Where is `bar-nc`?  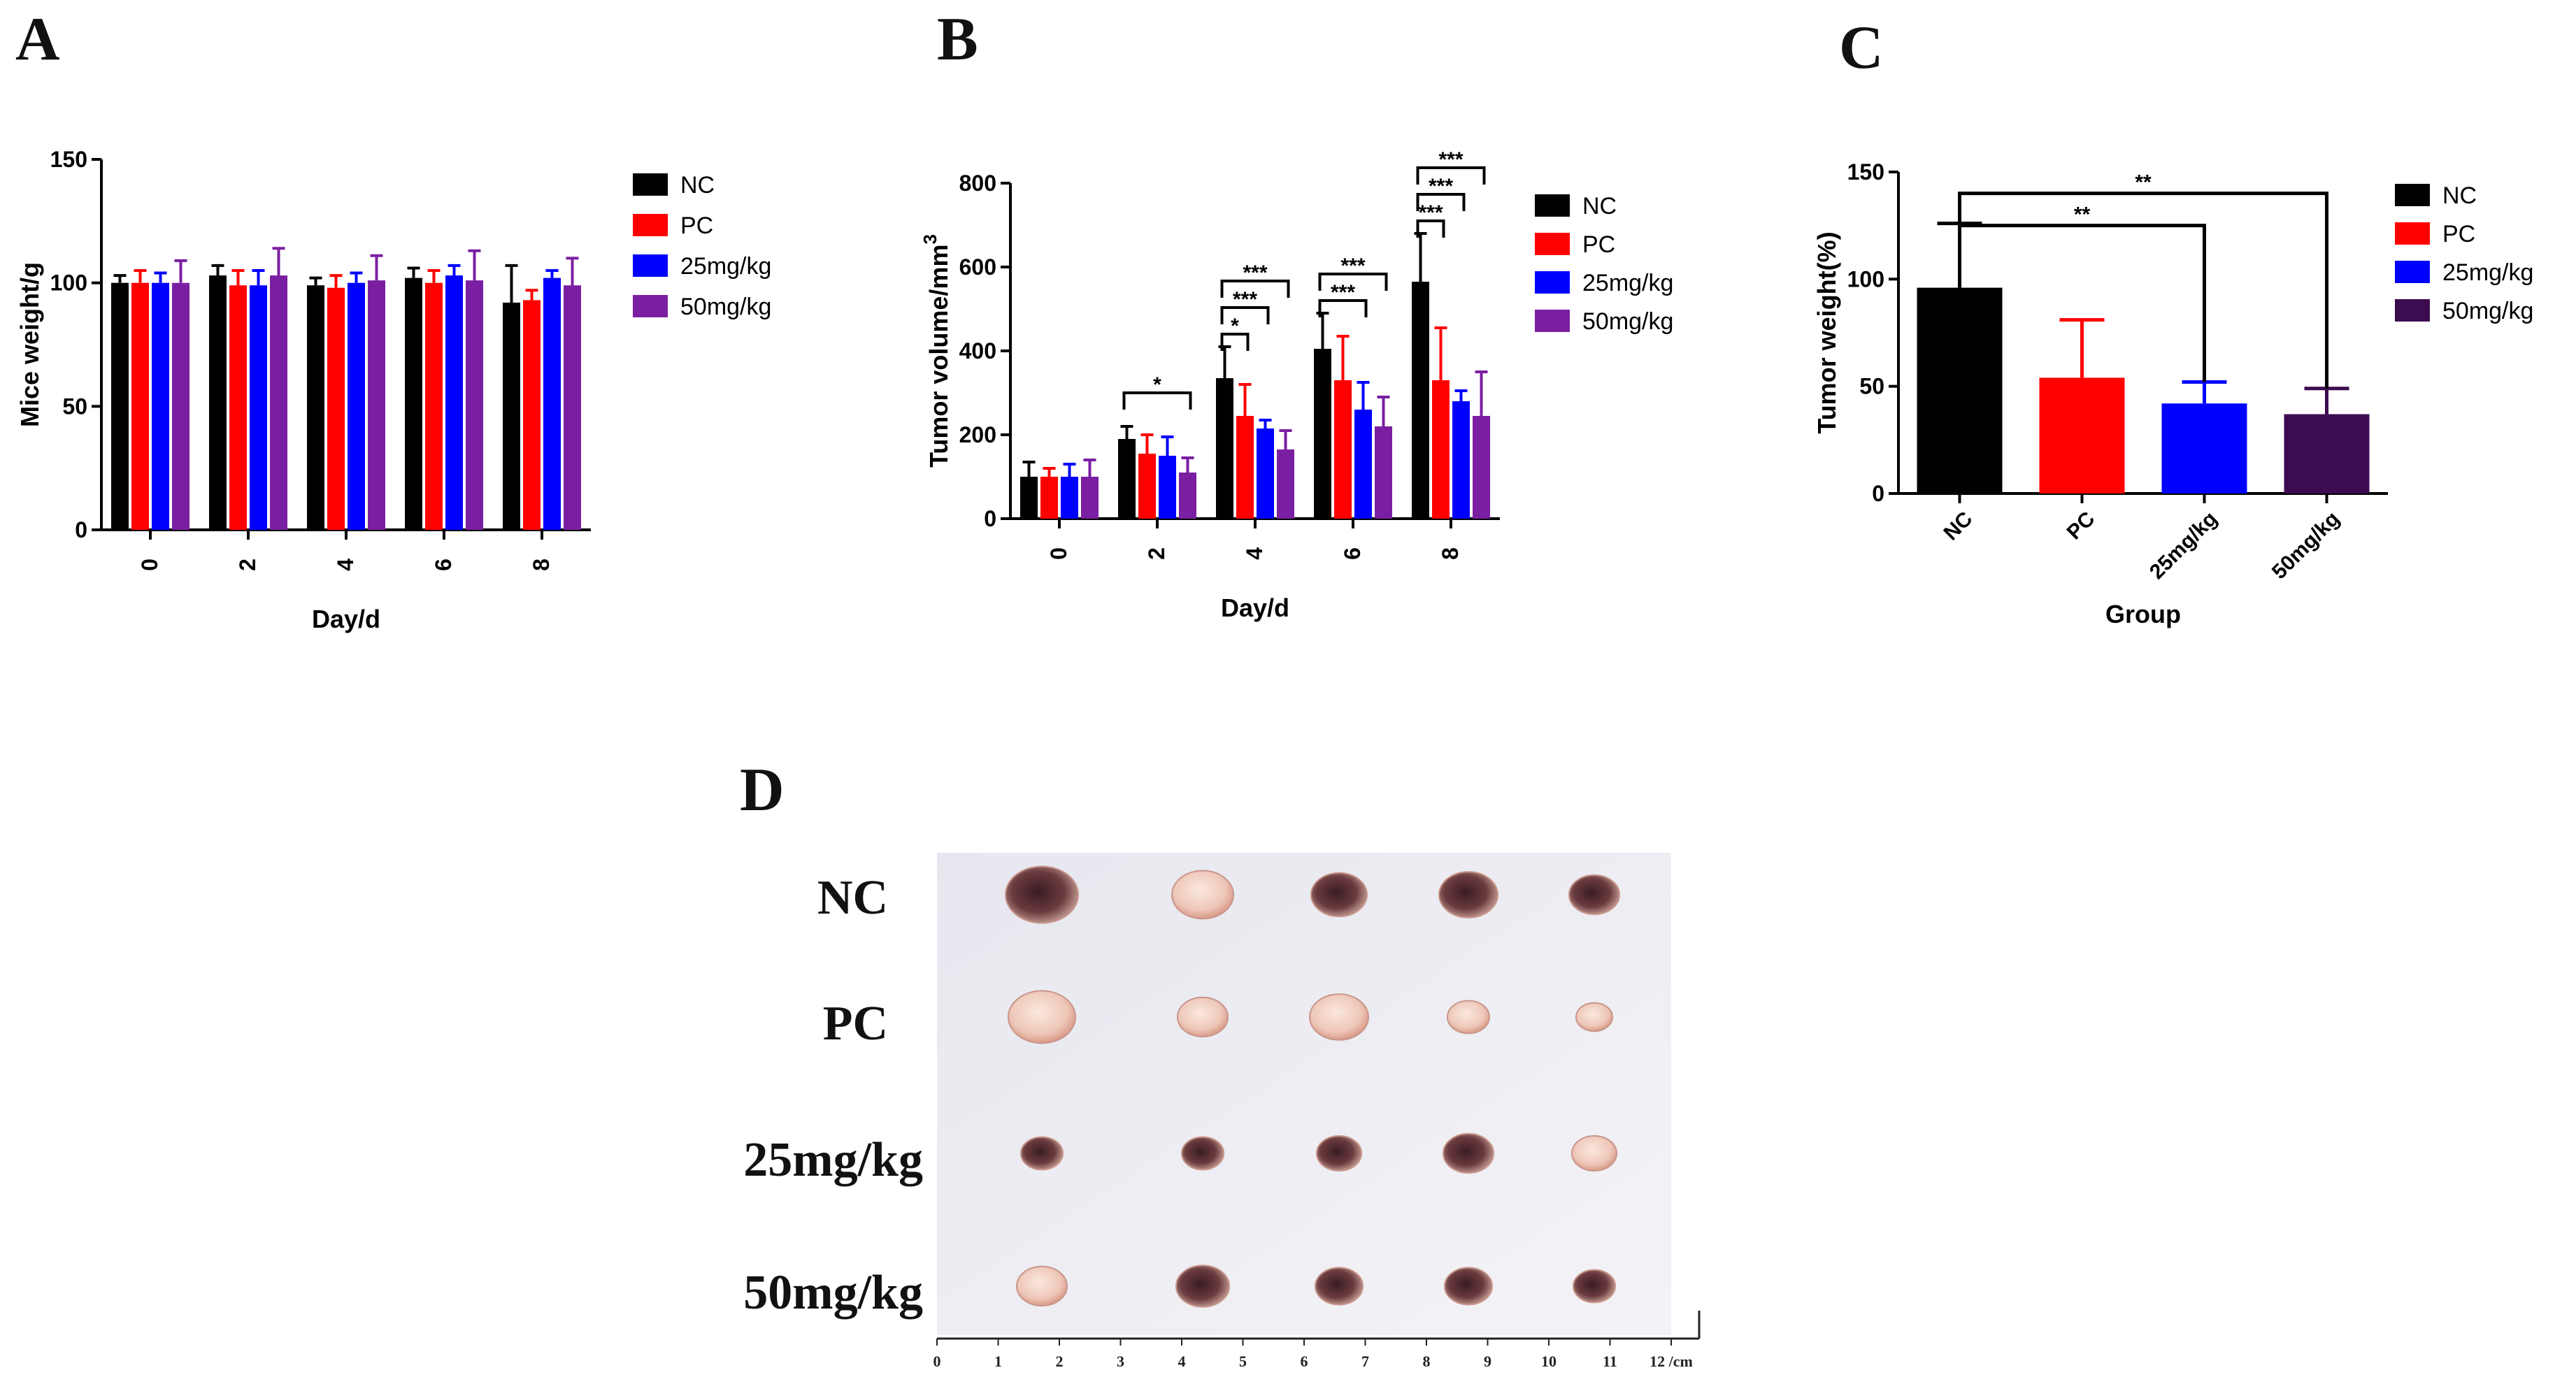
bar-nc is located at coordinates (1960, 390).